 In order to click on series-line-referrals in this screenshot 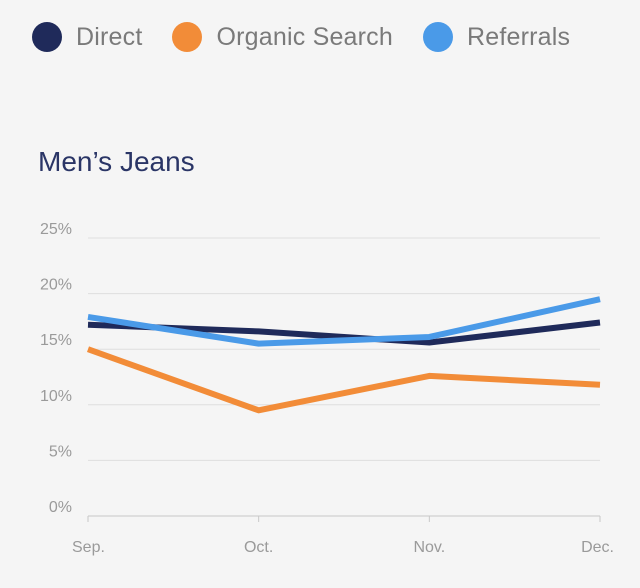, I will do `click(344, 321)`.